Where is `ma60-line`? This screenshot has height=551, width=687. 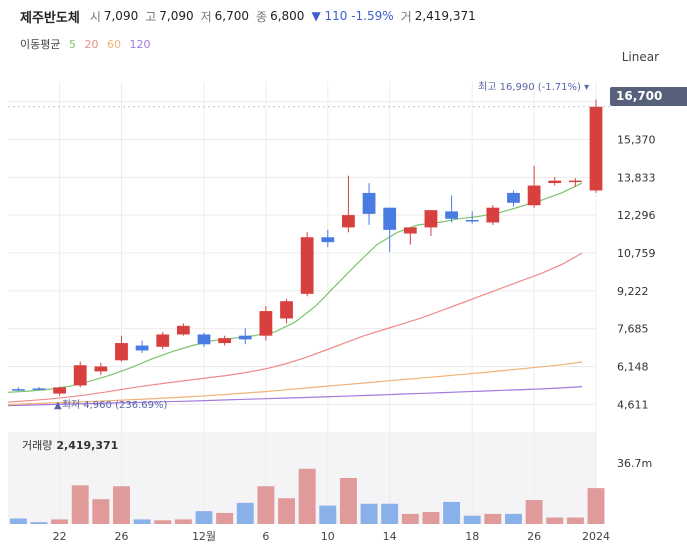
ma60-line is located at coordinates (295, 383).